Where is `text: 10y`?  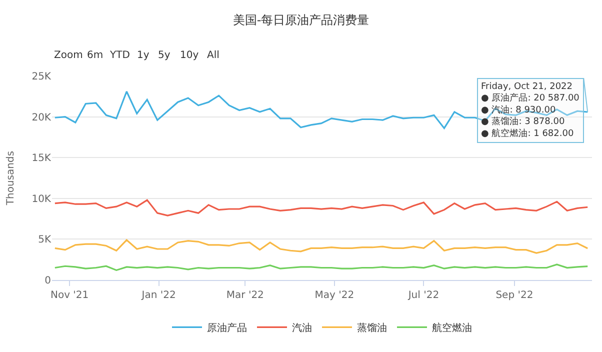 text: 10y is located at coordinates (189, 55).